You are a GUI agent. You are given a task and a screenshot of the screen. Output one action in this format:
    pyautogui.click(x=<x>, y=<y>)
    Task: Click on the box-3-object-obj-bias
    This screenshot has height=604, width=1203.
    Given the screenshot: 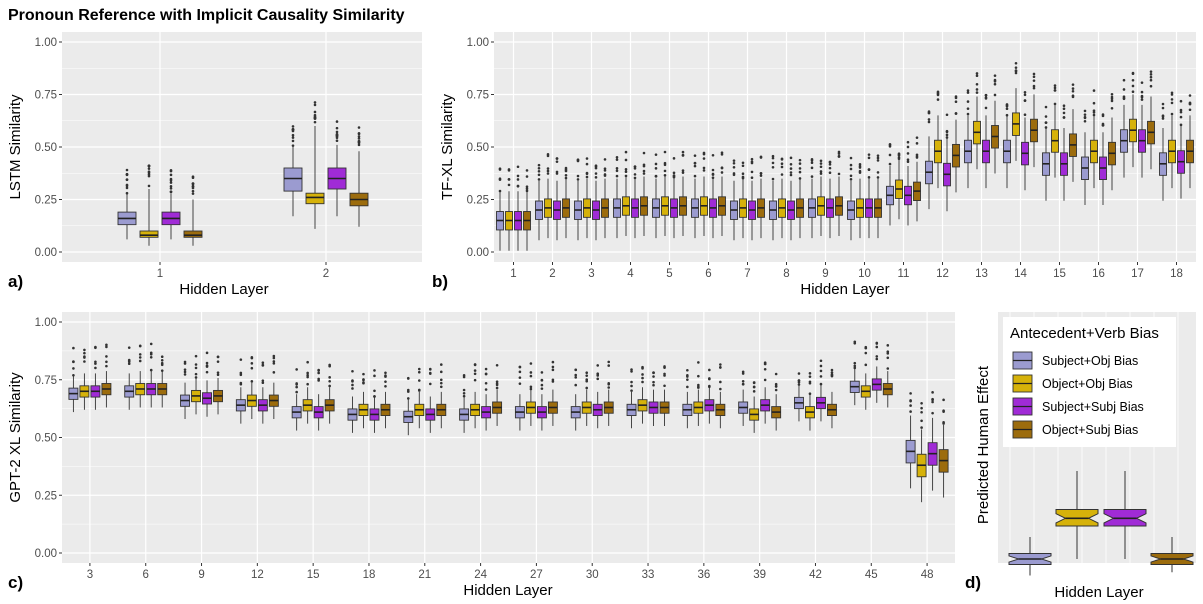 What is the action you would take?
    pyautogui.click(x=84, y=379)
    